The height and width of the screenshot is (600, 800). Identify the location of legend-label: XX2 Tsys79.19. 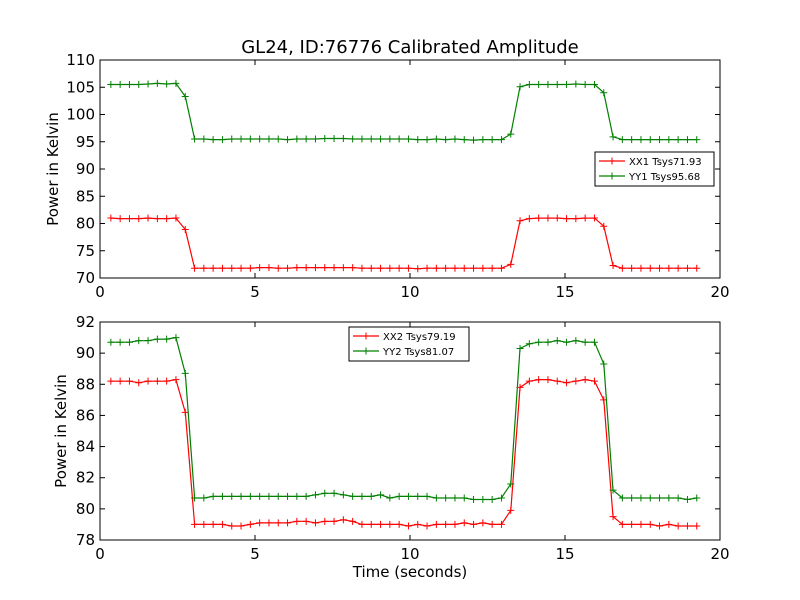
(419, 337).